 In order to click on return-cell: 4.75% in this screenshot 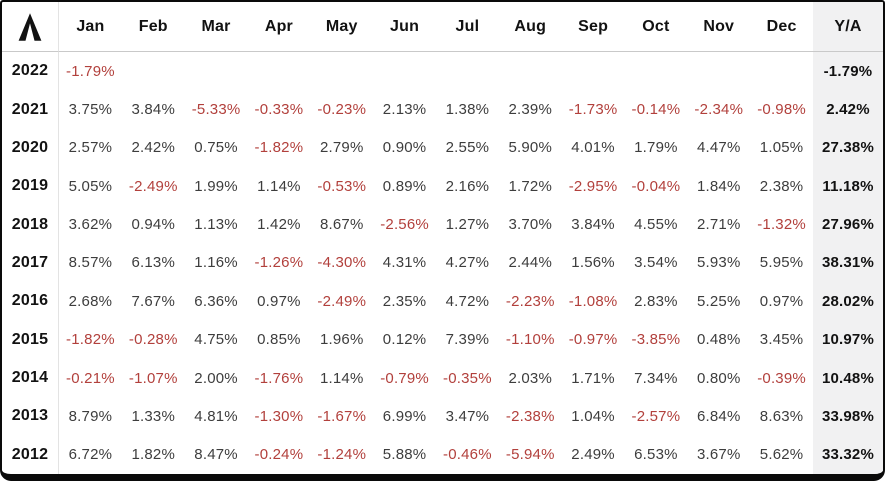, I will do `click(216, 340)`.